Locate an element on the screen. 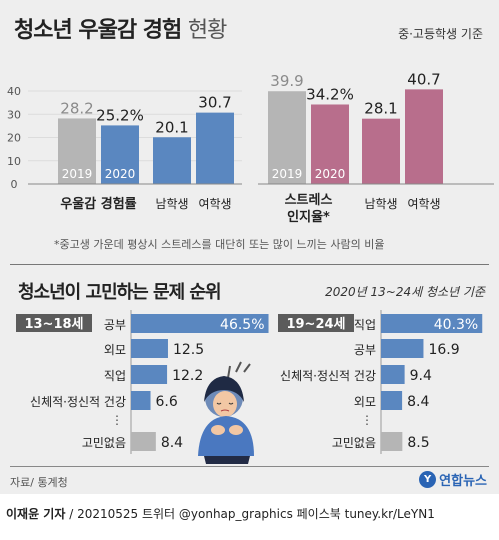  page-subtitle: 중·고등학생 기준 is located at coordinates (440, 34).